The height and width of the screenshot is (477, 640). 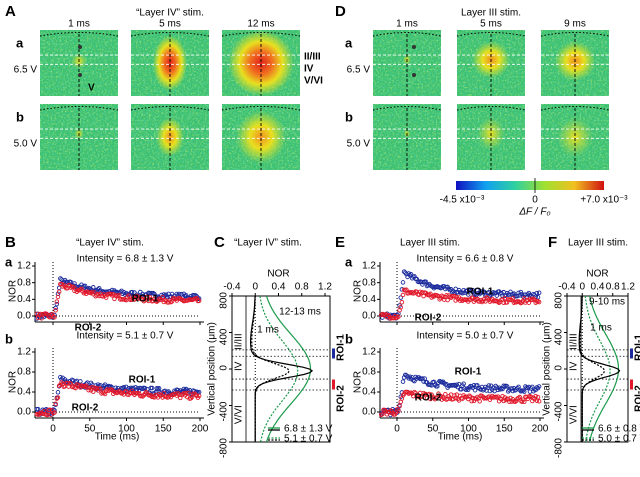 What do you see at coordinates (24, 412) in the screenshot?
I see `y-tick-label: 0.0` at bounding box center [24, 412].